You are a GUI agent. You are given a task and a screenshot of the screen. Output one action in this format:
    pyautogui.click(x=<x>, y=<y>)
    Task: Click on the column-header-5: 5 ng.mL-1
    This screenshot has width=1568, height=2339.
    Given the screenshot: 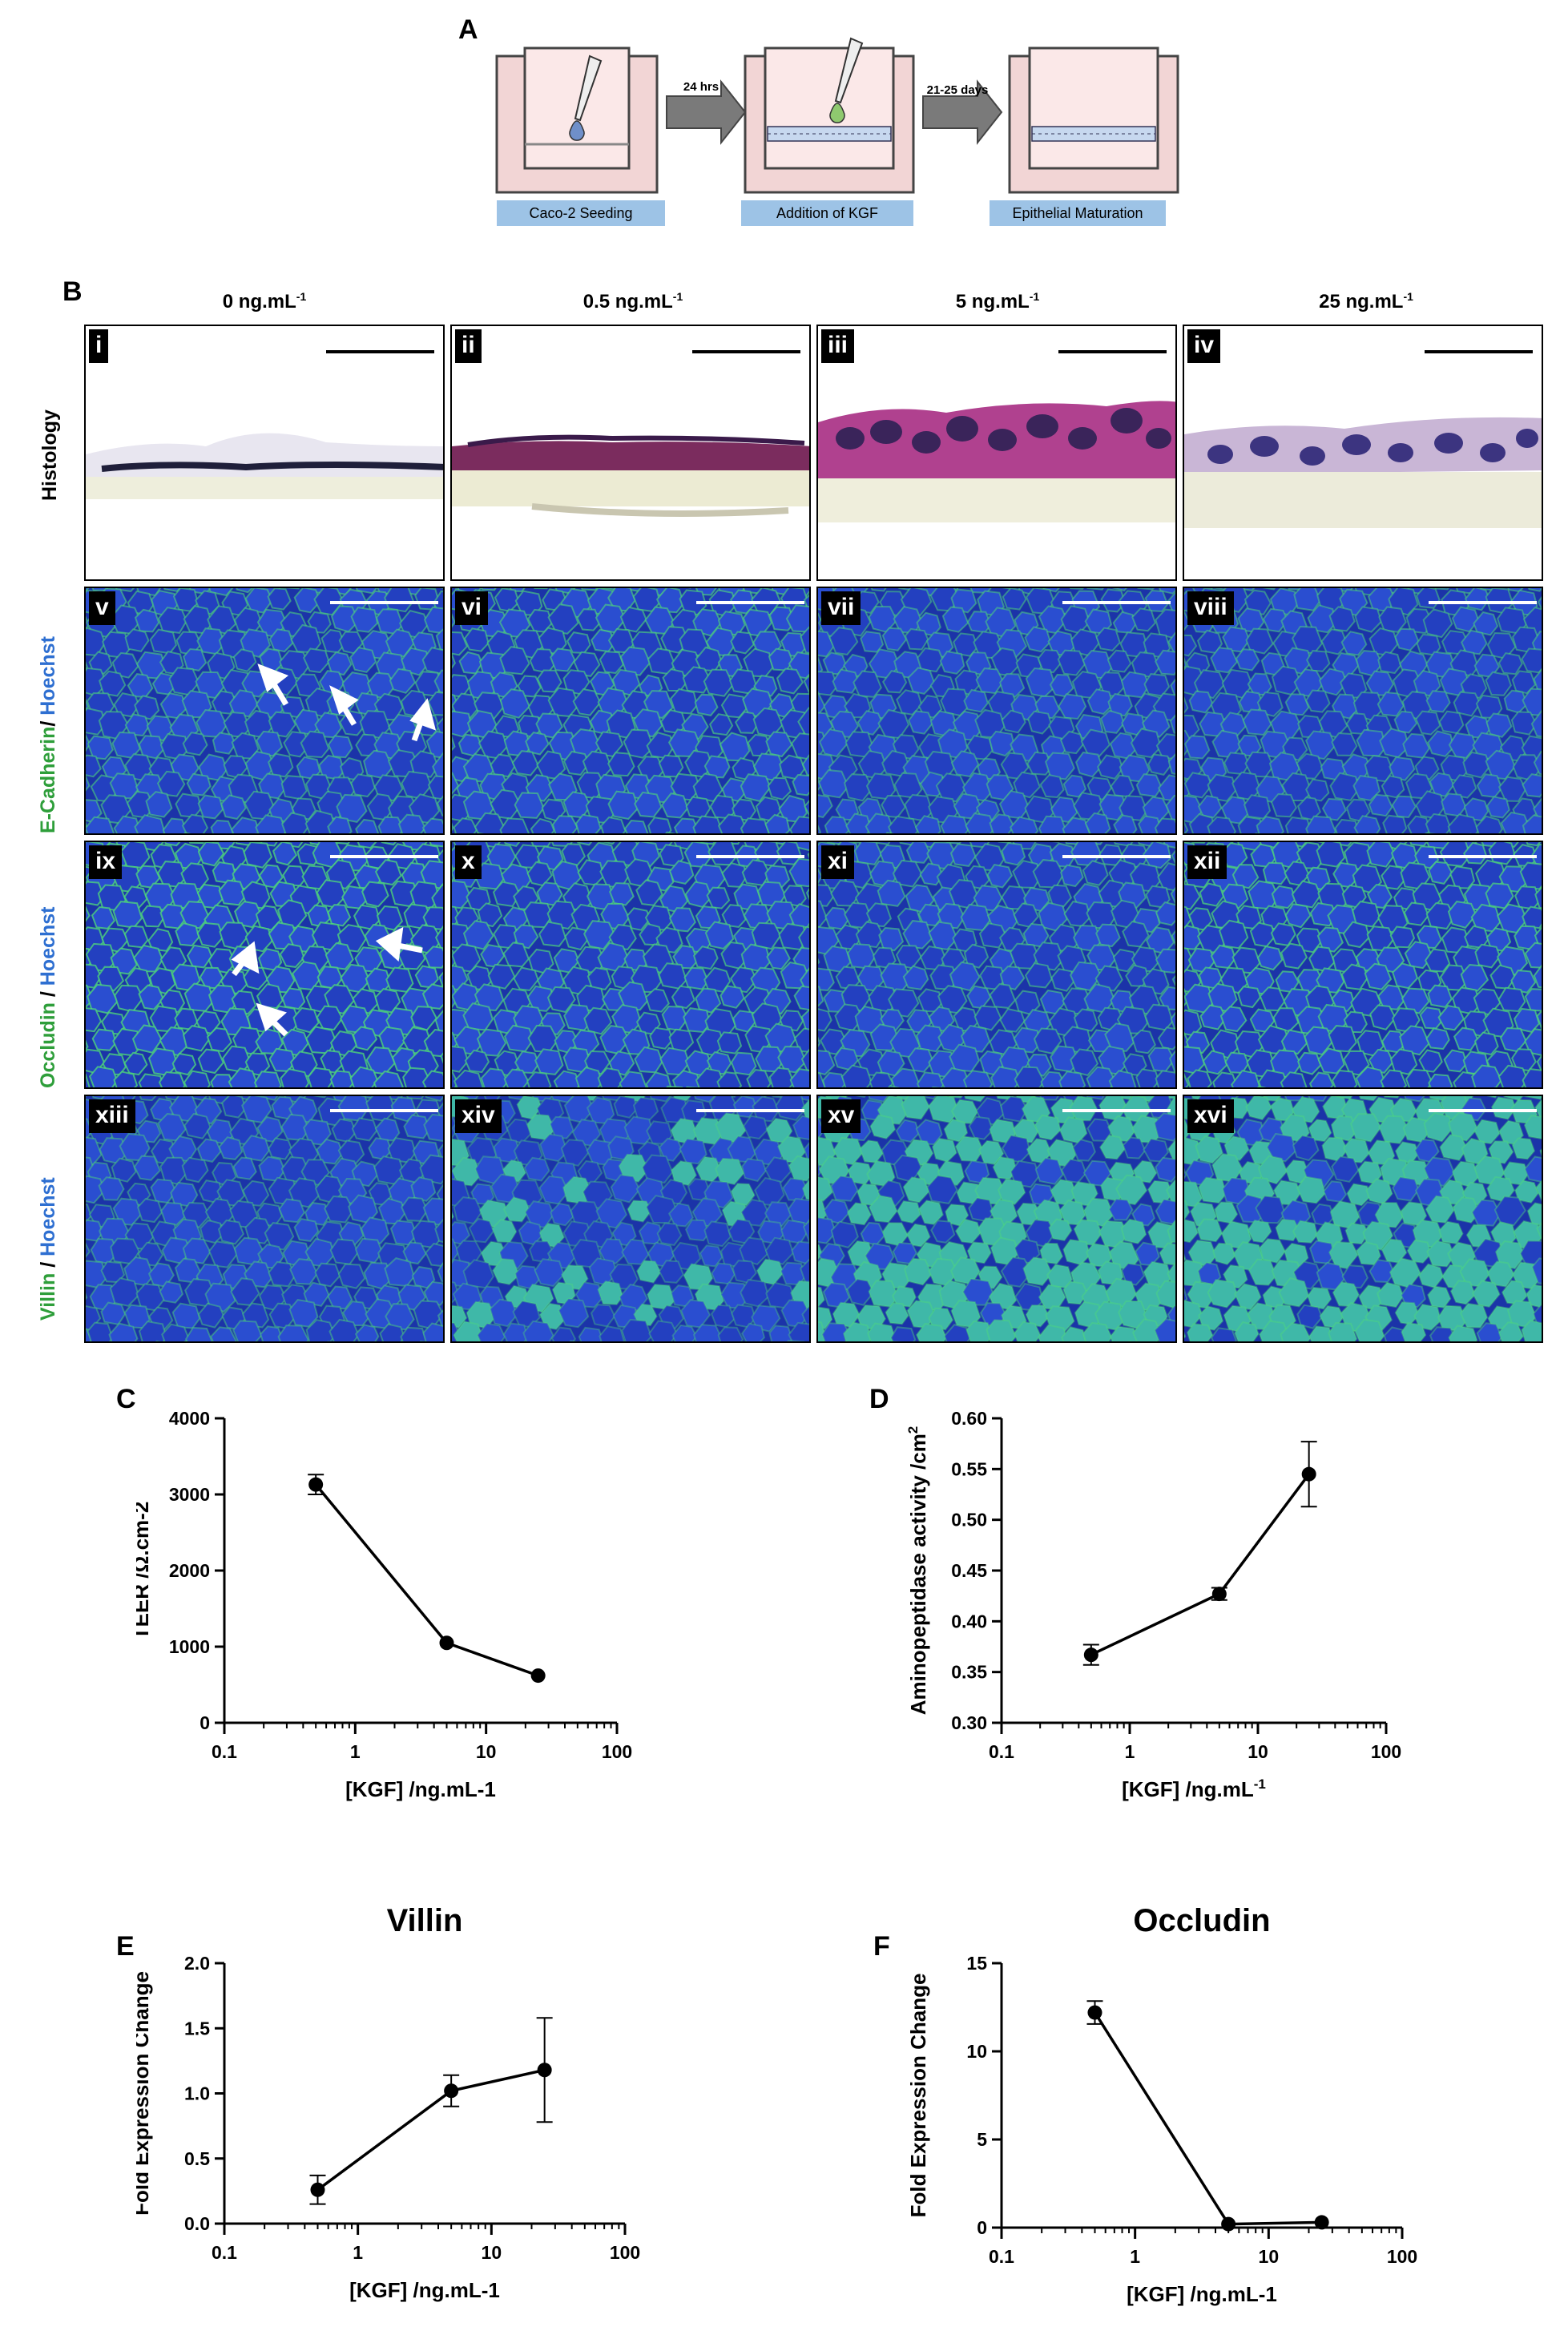 What is the action you would take?
    pyautogui.click(x=997, y=301)
    